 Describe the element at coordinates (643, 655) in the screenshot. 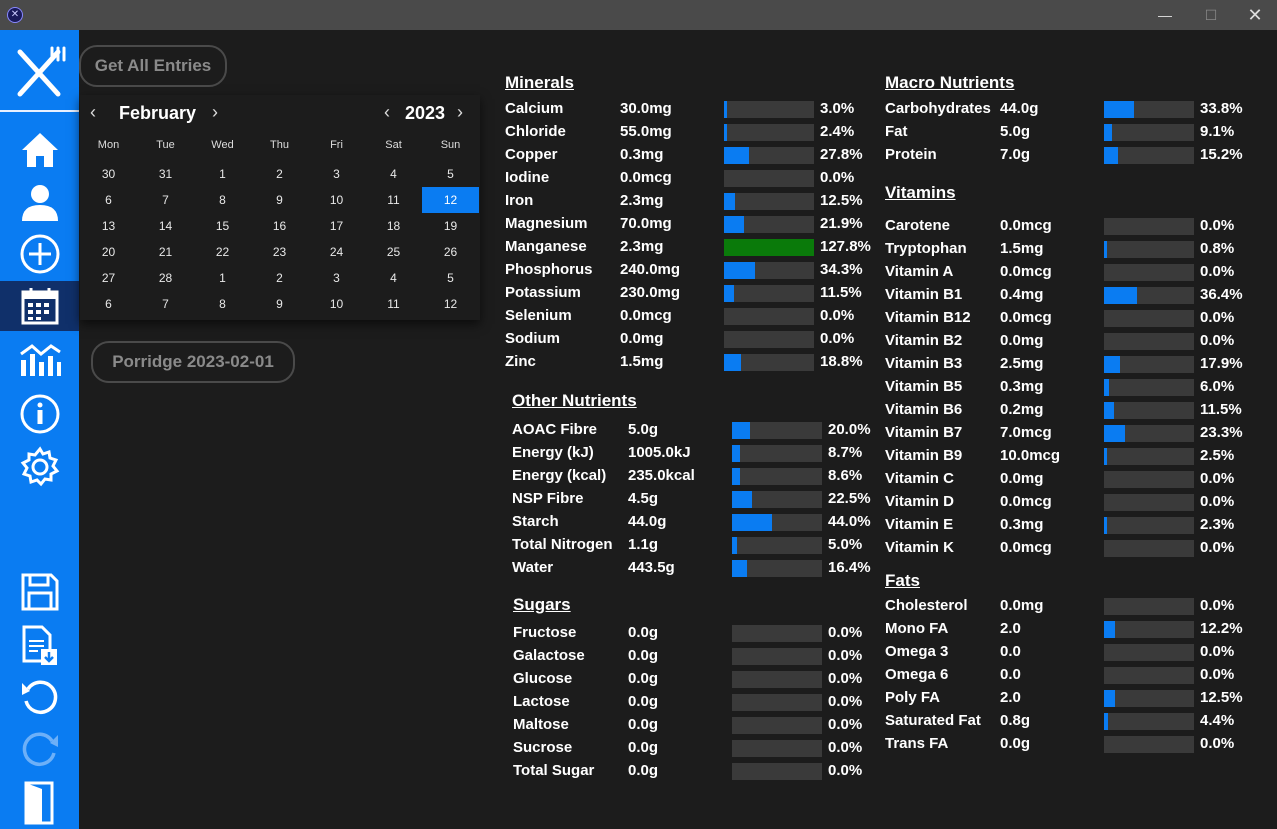

I see `nutrient-value: 0.0g` at that location.